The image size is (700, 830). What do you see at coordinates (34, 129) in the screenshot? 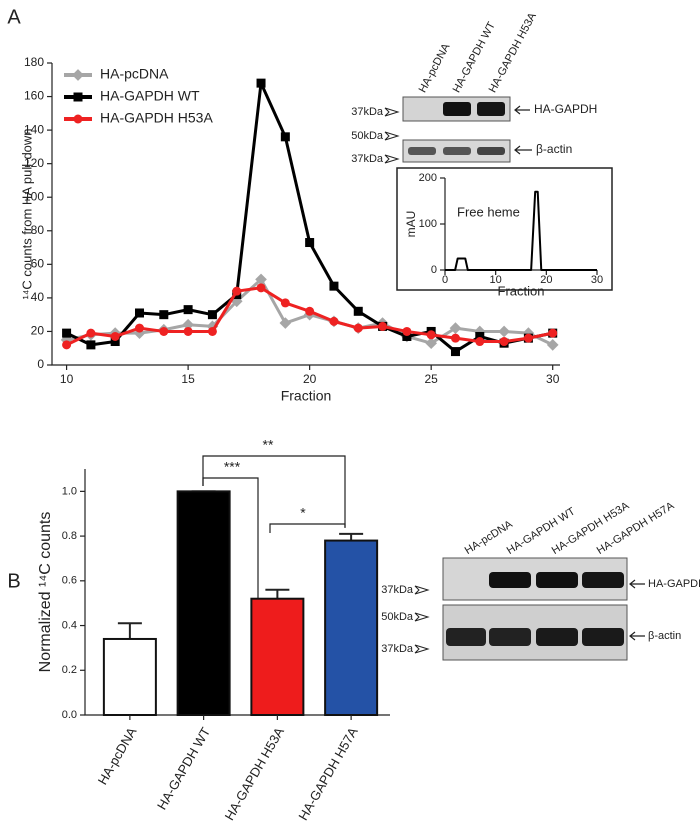
I see `y-tick-label: 140` at bounding box center [34, 129].